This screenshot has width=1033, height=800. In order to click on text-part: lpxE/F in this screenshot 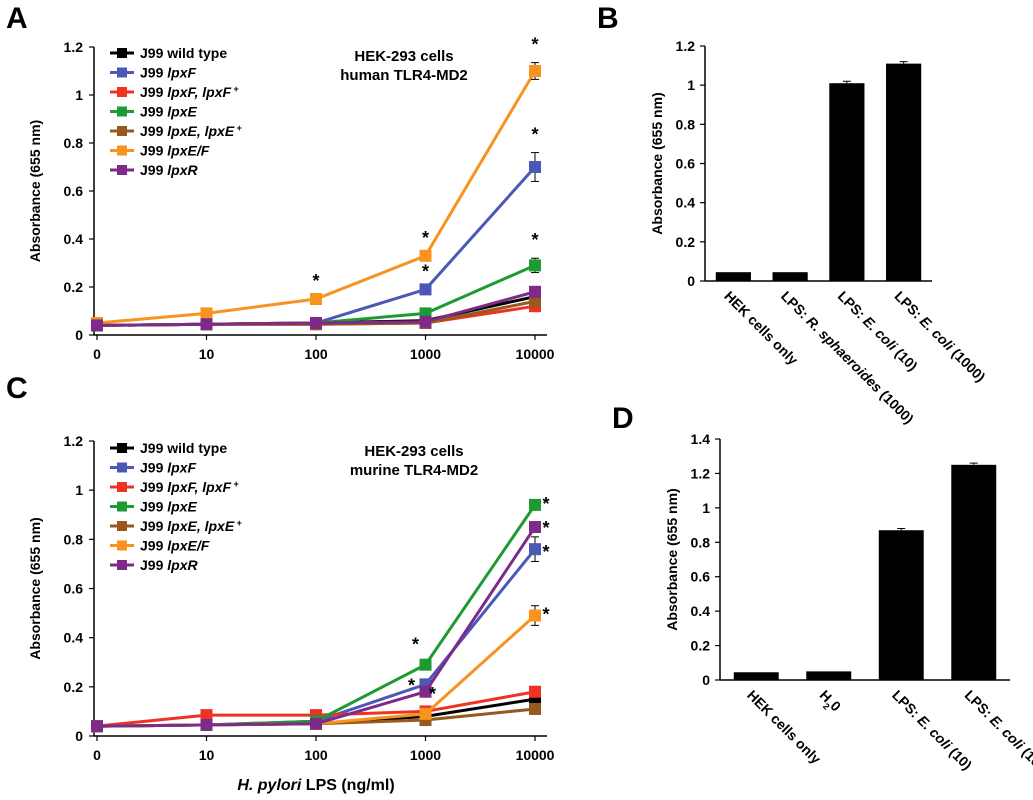, I will do `click(188, 546)`.